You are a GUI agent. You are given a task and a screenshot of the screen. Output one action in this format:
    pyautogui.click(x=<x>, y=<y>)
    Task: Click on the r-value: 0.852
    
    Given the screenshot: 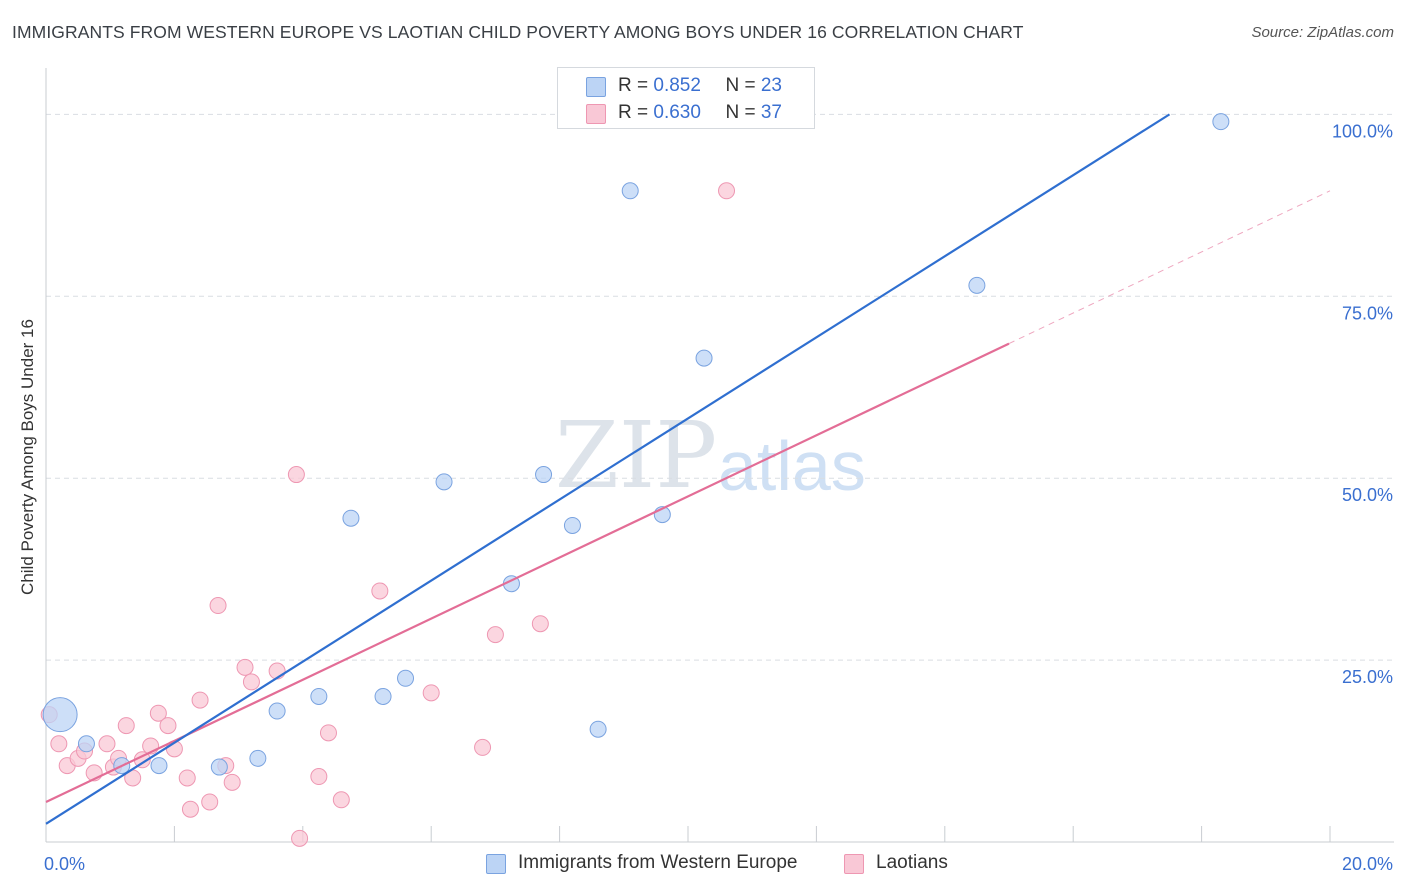 What is the action you would take?
    pyautogui.click(x=677, y=85)
    